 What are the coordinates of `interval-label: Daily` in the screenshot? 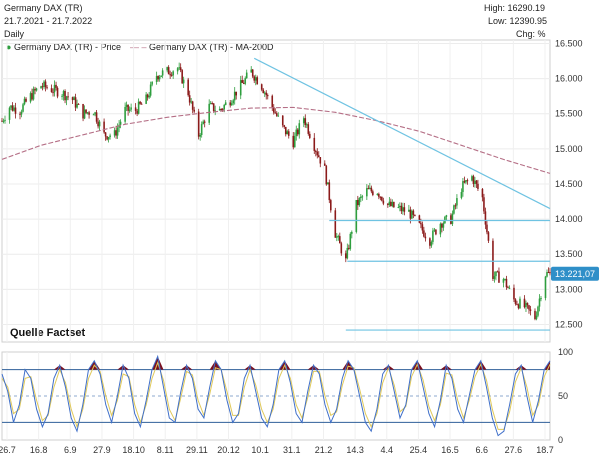 It's located at (14, 34).